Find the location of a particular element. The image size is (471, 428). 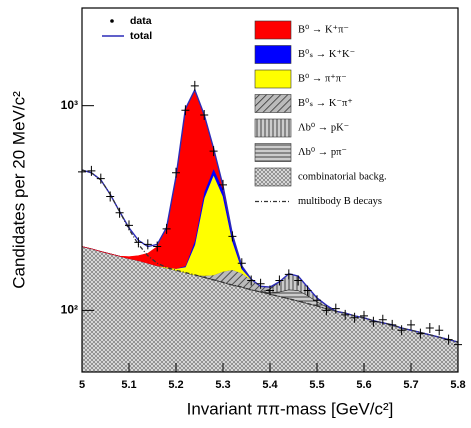

legend-label: total is located at coordinates (141, 36).